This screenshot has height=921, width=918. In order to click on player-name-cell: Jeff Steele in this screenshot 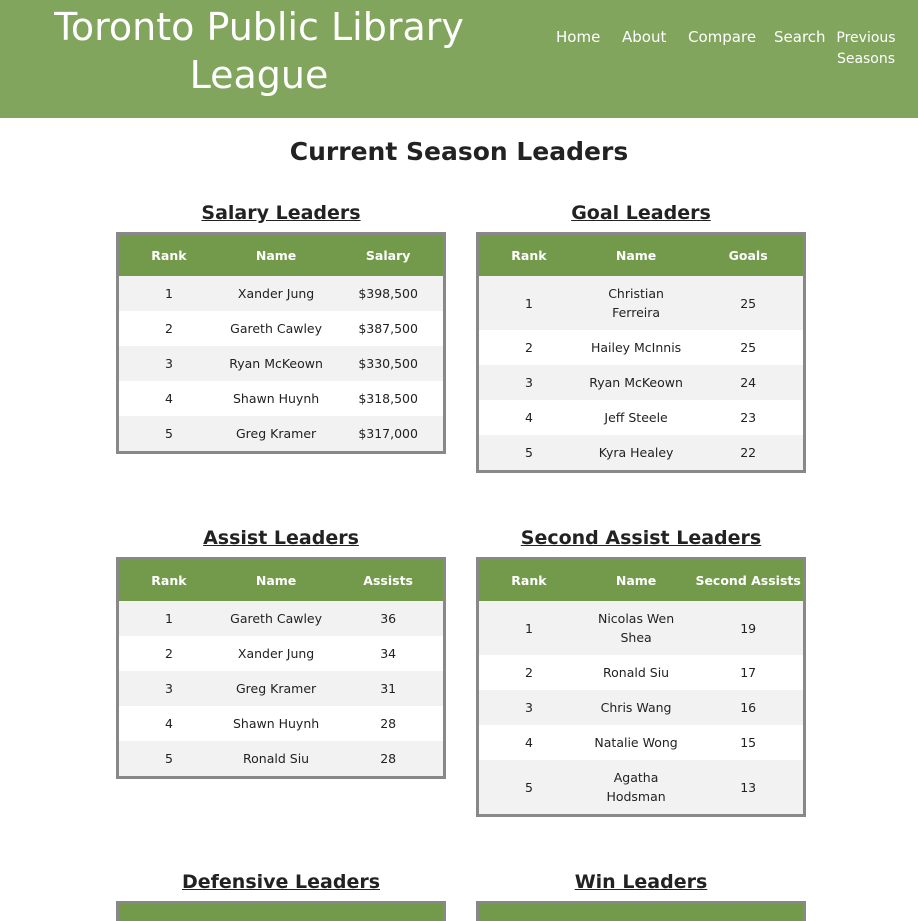, I will do `click(636, 417)`.